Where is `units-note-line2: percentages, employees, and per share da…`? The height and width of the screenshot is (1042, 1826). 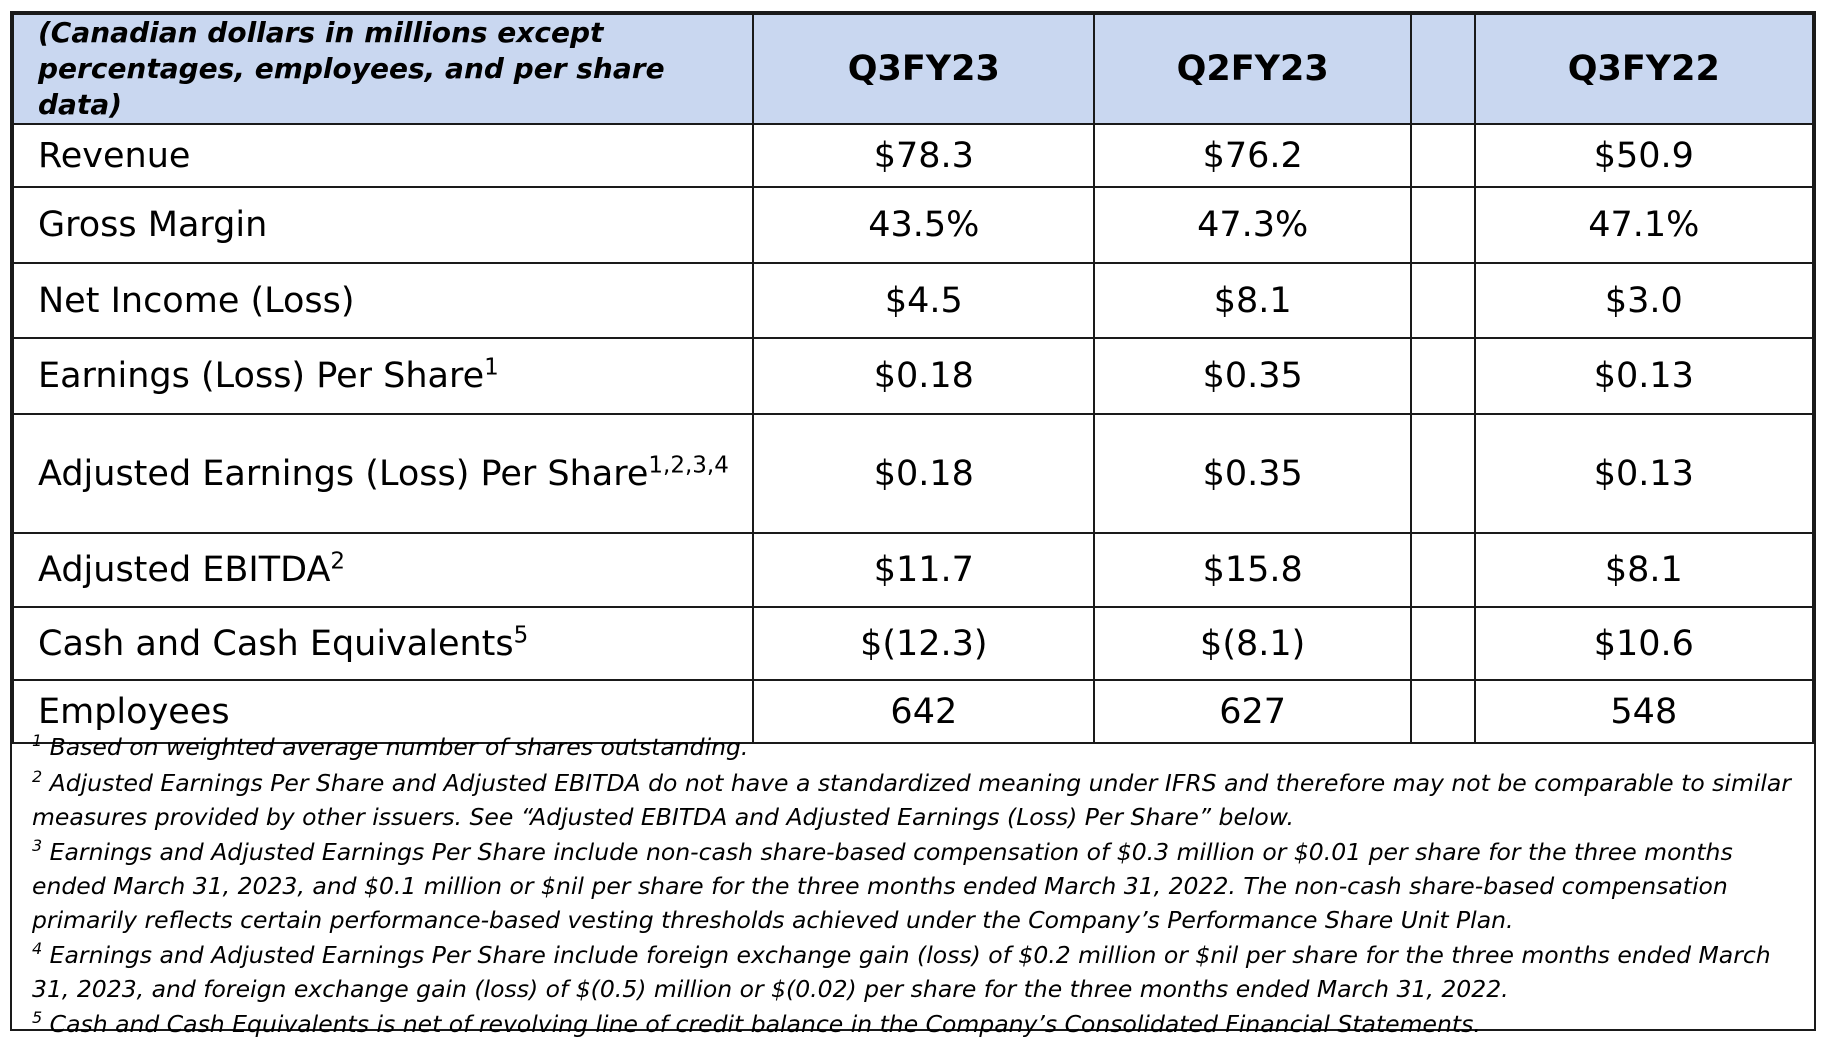 units-note-line2: percentages, employees, and per share da… is located at coordinates (351, 86).